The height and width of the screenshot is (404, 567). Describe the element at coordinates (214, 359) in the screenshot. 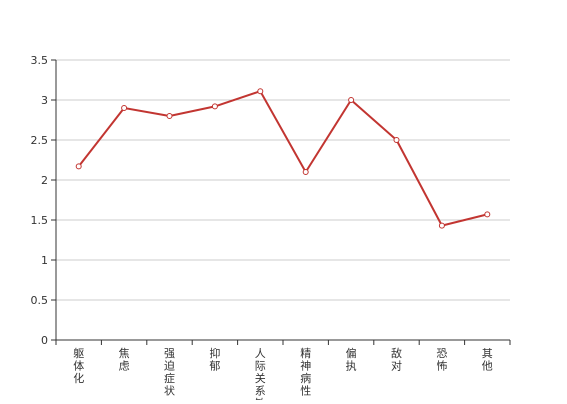

I see `x-tick-label: 抑郁` at that location.